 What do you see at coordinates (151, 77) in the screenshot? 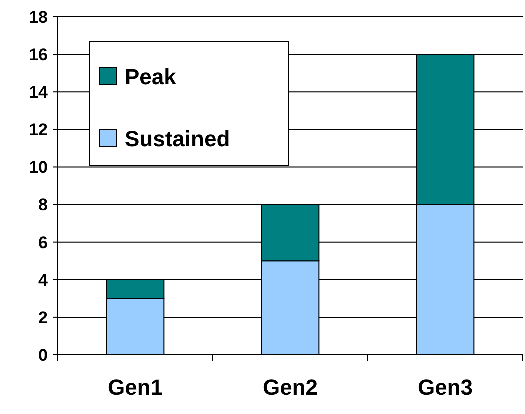
I see `legend-label: Peak` at bounding box center [151, 77].